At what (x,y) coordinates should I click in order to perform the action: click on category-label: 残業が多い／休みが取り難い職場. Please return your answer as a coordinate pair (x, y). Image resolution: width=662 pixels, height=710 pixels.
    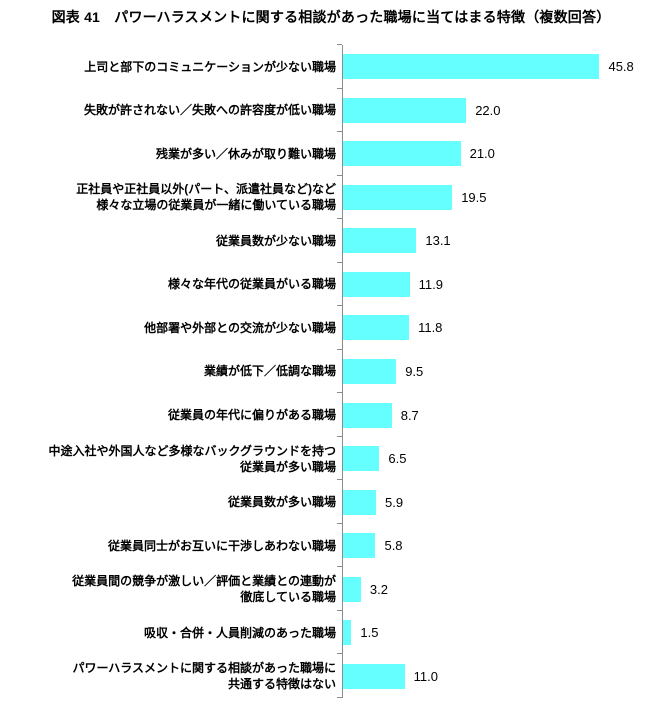
    Looking at the image, I should click on (245, 153).